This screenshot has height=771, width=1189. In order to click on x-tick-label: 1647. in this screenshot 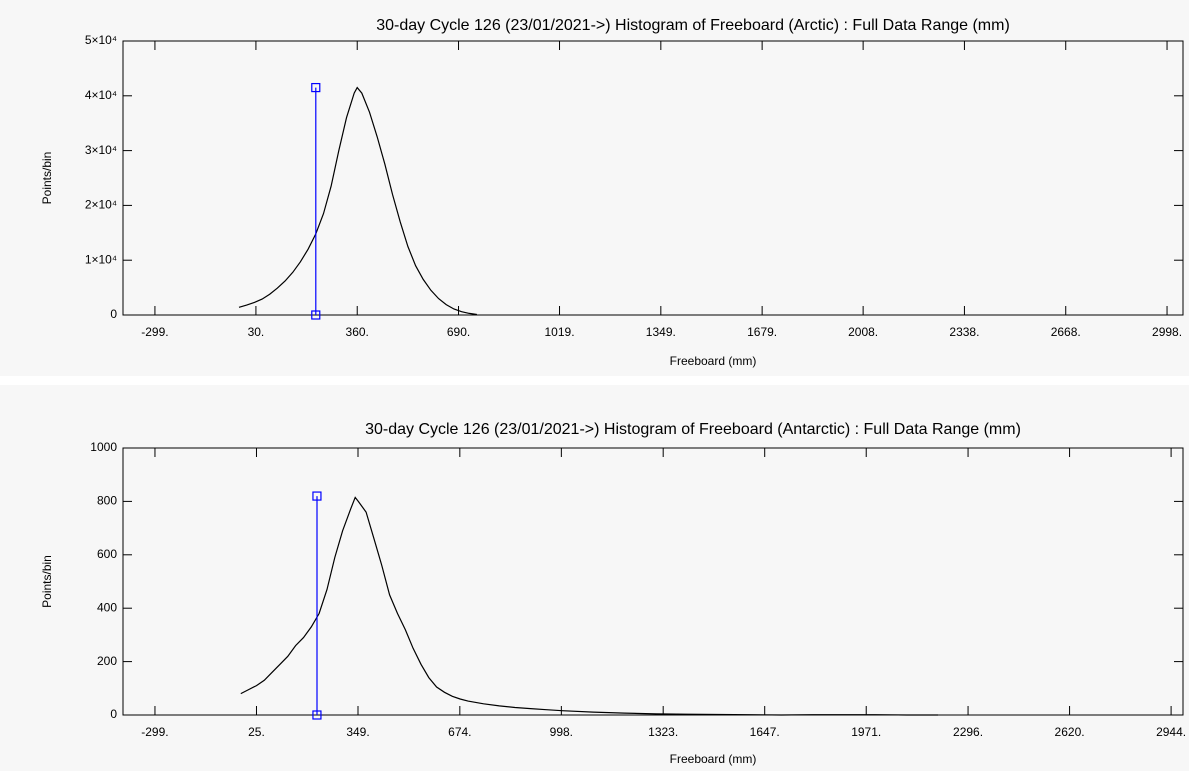, I will do `click(765, 732)`.